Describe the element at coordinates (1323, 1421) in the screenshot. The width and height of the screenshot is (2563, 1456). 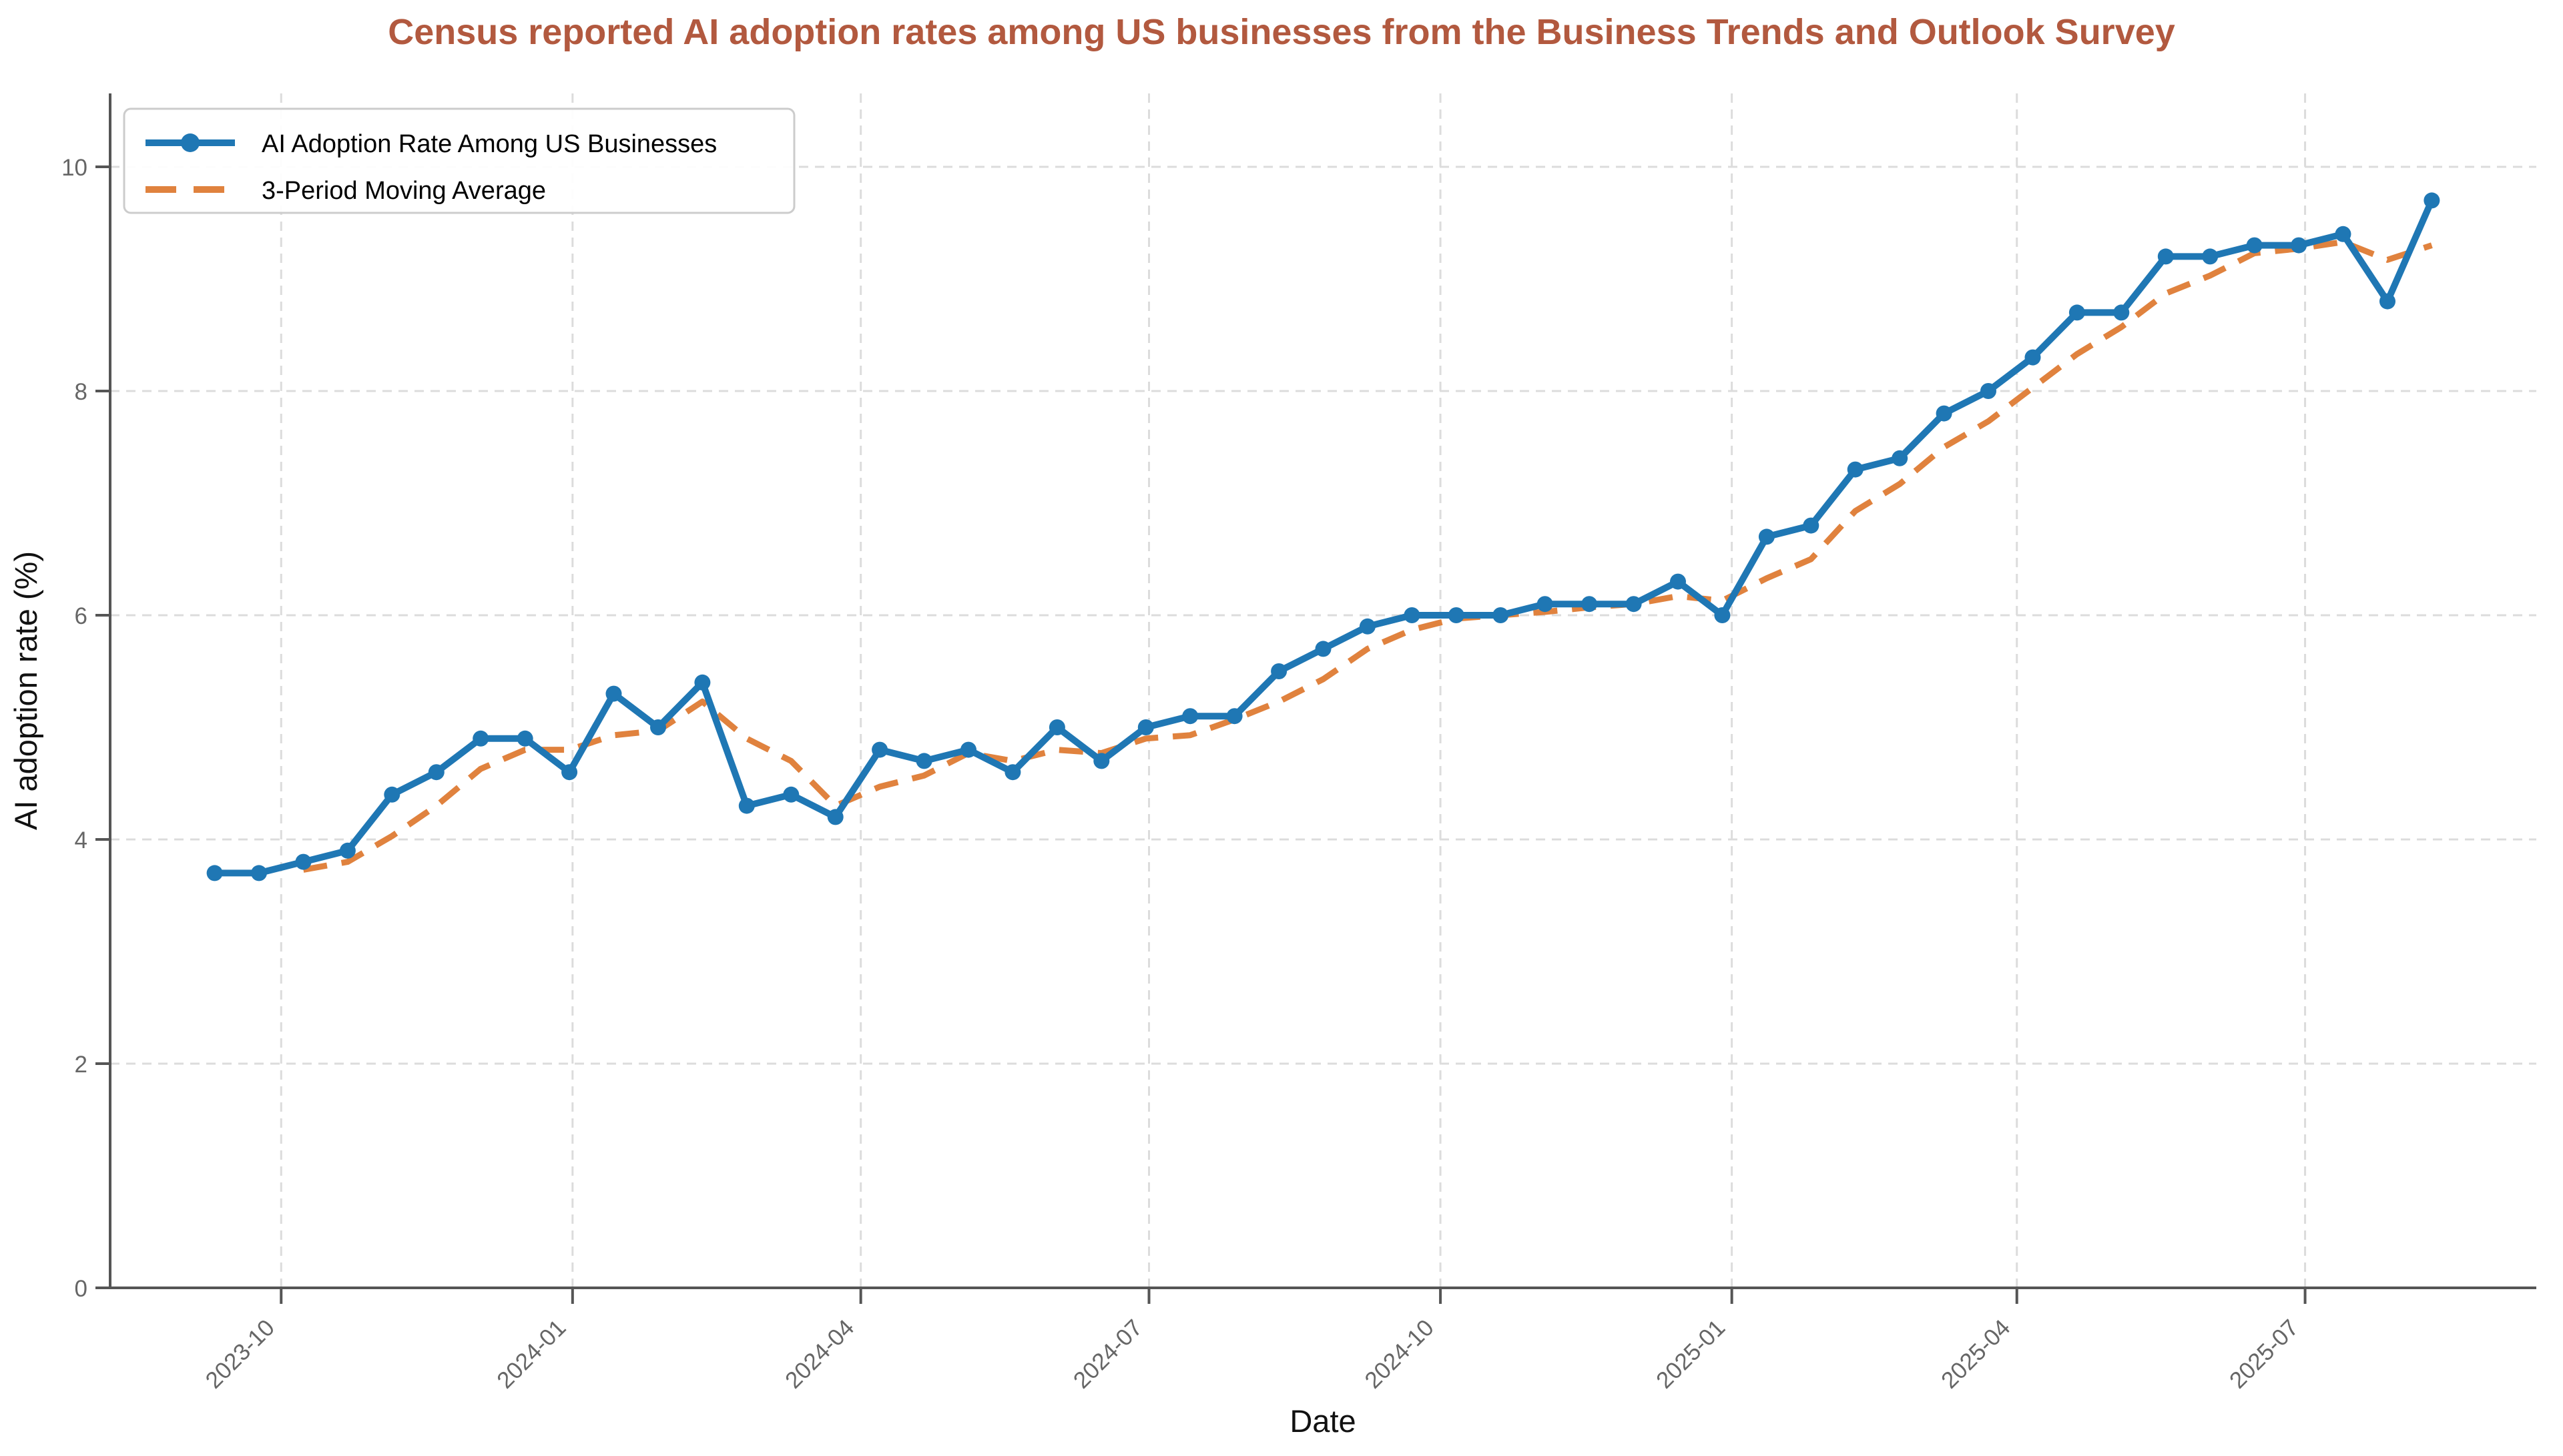
I see `x-axis-label: Date` at that location.